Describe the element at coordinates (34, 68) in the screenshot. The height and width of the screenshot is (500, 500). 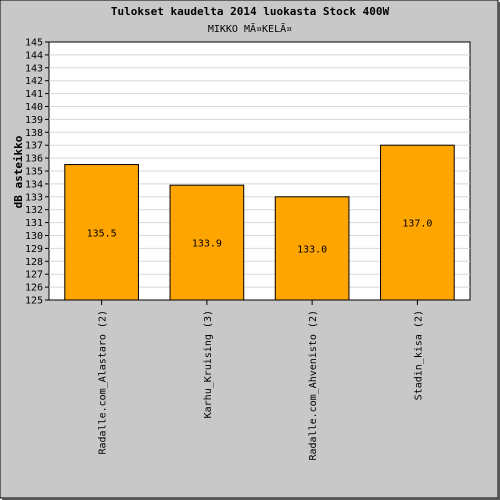
I see `y-tick-label: 143` at that location.